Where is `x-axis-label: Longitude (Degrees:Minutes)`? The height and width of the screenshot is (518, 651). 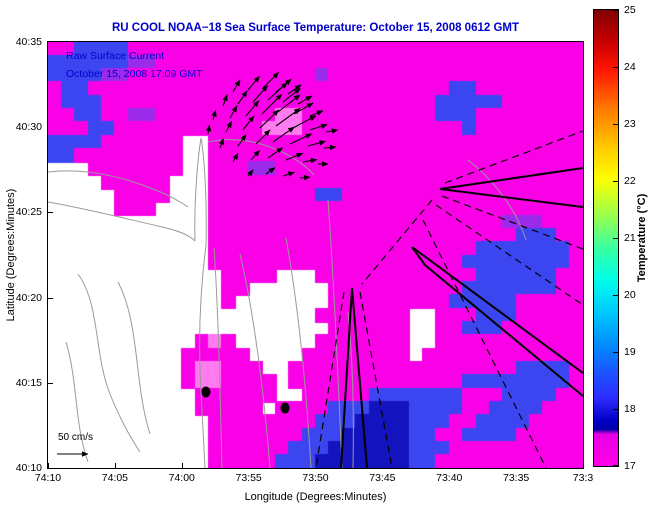 x-axis-label: Longitude (Degrees:Minutes) is located at coordinates (315, 497).